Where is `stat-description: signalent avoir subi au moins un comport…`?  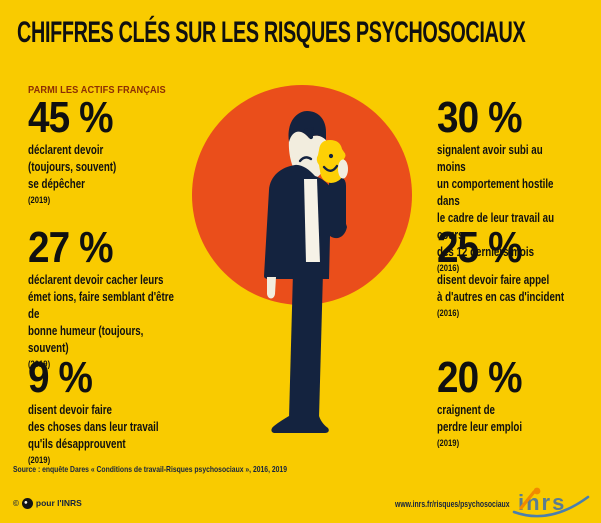
stat-description: signalent avoir subi au moins un comport… is located at coordinates (496, 201).